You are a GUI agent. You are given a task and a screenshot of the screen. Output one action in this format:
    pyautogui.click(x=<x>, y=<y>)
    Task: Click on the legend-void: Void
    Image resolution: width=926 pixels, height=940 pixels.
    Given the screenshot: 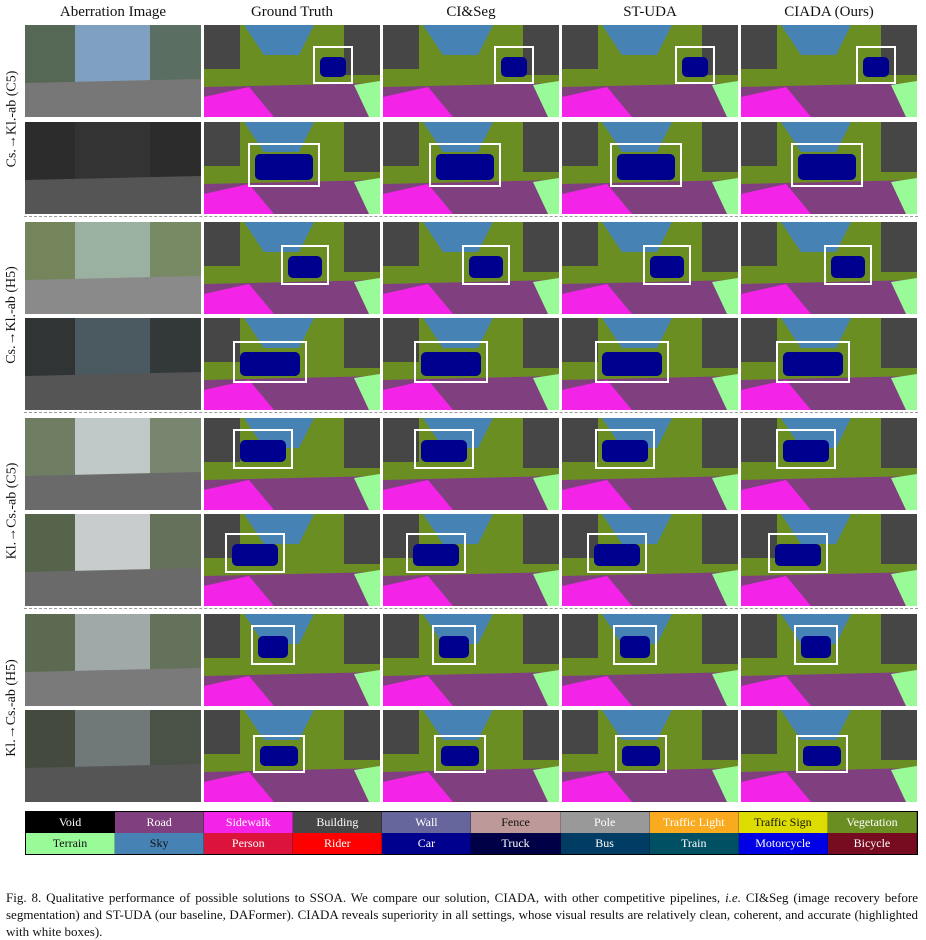 What is the action you would take?
    pyautogui.click(x=71, y=822)
    